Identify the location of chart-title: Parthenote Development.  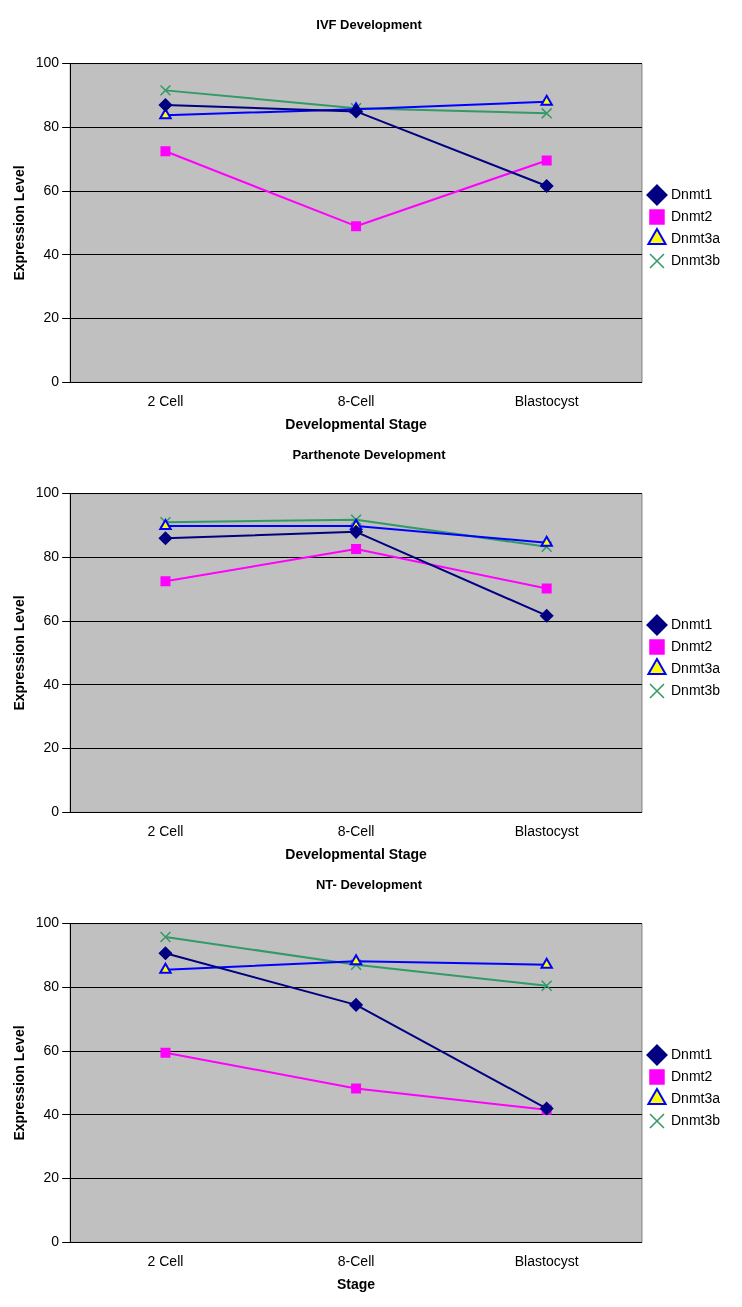
(369, 455).